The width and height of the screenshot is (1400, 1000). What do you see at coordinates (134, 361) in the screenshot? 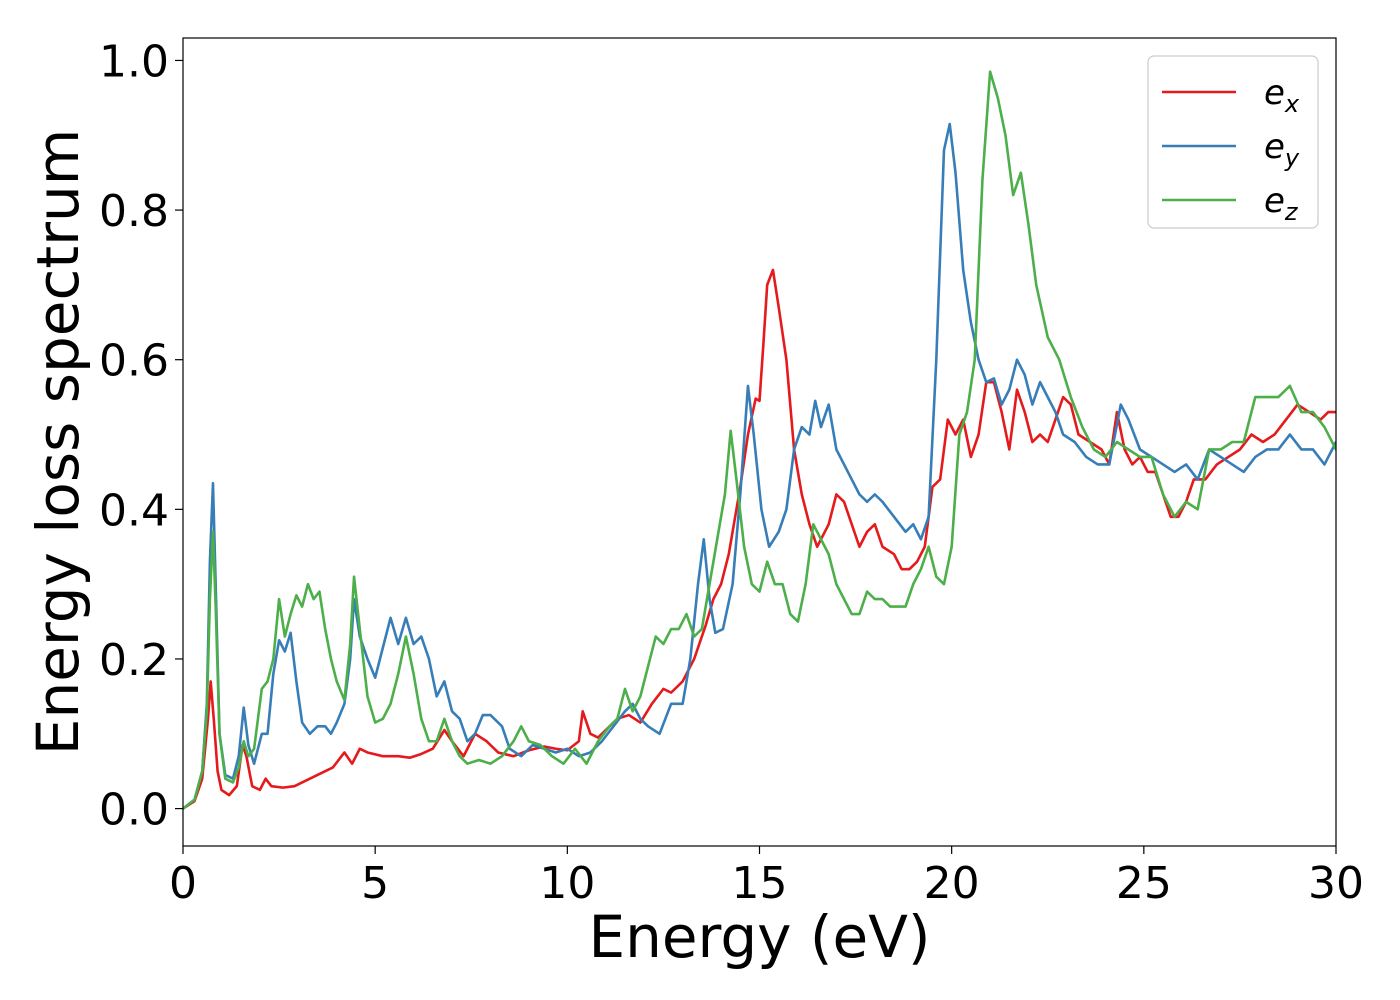
I see `y-tick-label: 0.6` at bounding box center [134, 361].